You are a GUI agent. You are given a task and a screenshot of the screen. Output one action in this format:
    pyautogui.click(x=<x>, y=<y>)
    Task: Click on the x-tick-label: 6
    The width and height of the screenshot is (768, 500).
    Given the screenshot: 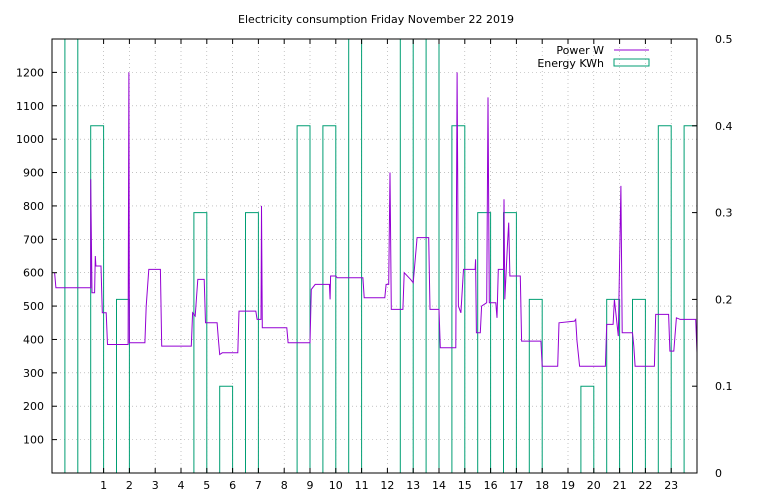 What is the action you would take?
    pyautogui.click(x=232, y=485)
    